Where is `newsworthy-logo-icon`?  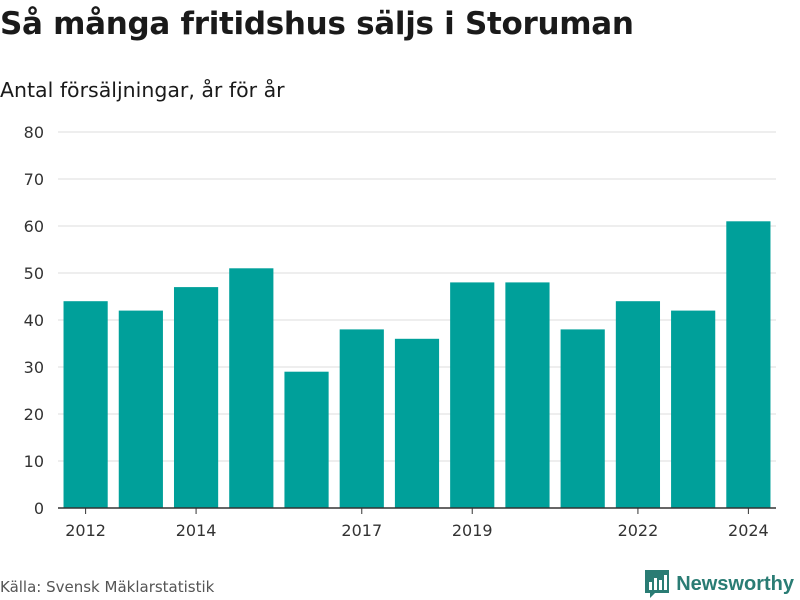
newsworthy-logo-icon is located at coordinates (657, 584).